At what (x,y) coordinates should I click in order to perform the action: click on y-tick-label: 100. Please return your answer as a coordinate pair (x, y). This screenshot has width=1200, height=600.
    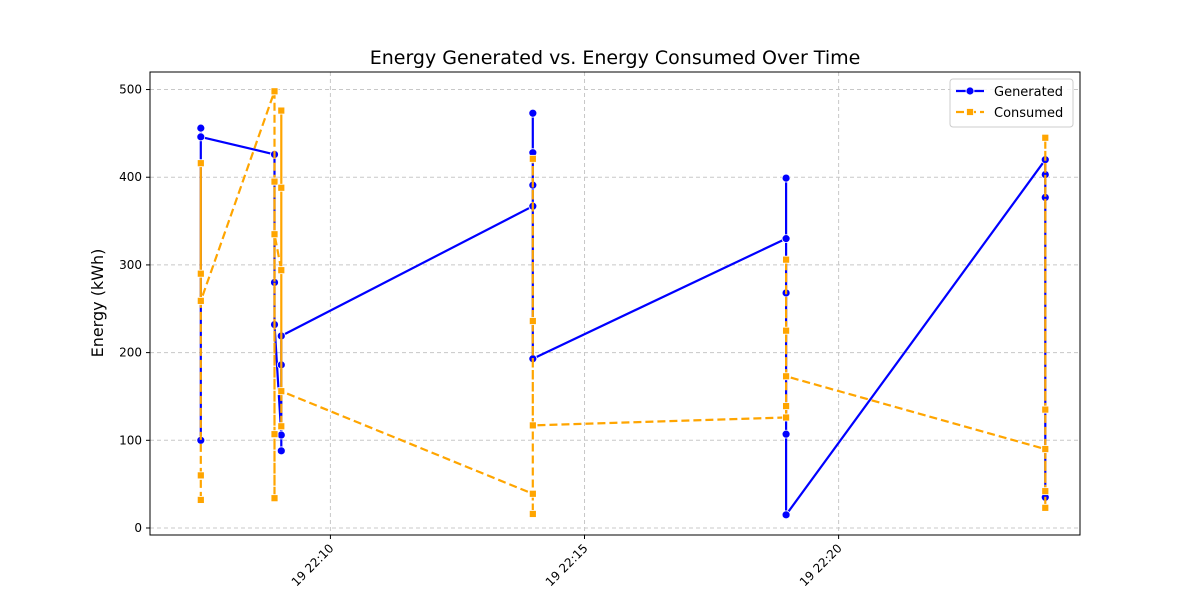
    Looking at the image, I should click on (130, 440).